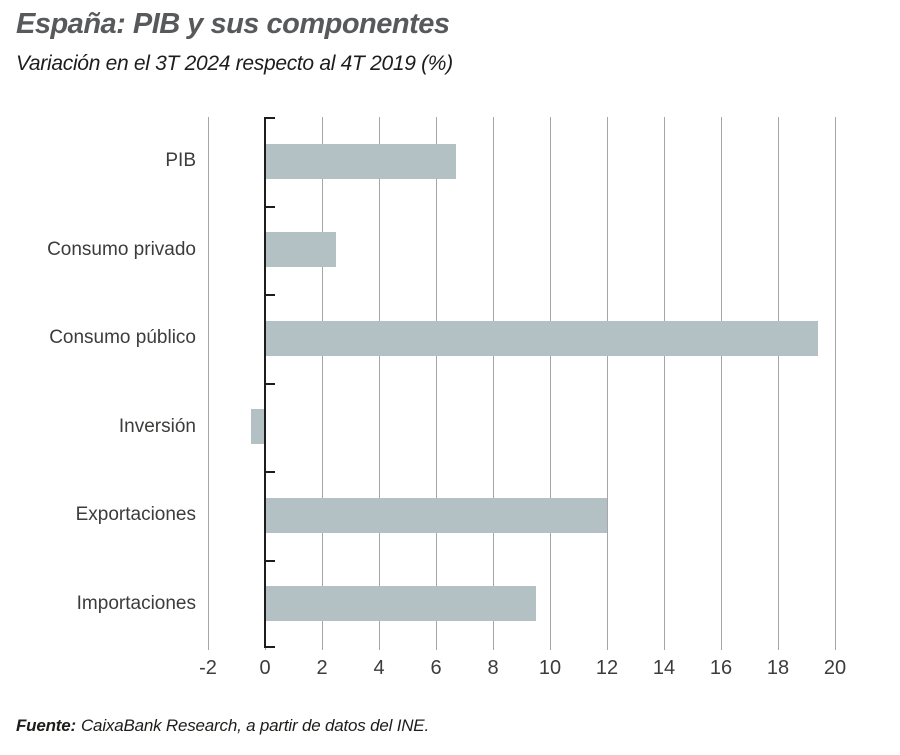  What do you see at coordinates (208, 383) in the screenshot?
I see `gridline-x--2` at bounding box center [208, 383].